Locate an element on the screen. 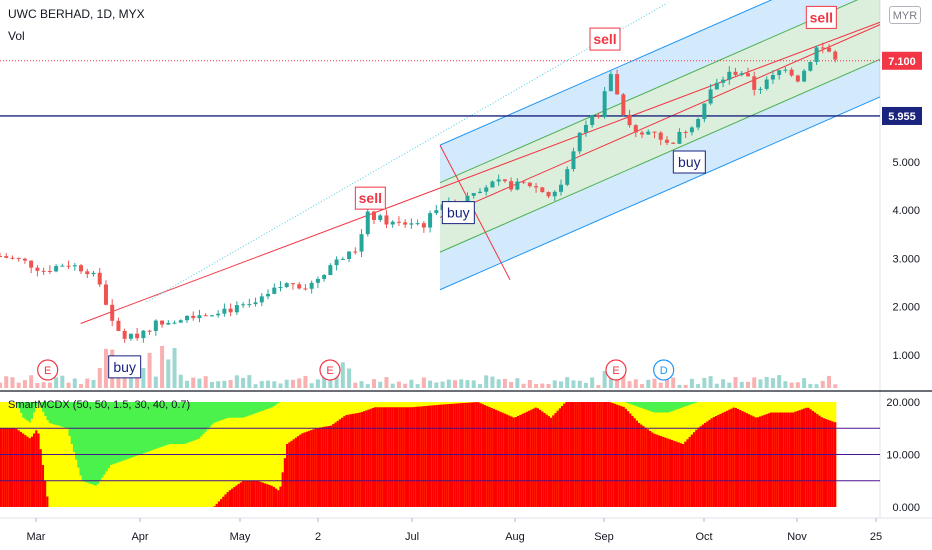  indicator-title: SmartMCDX (50, 50, 1.5, 30, 40, 0.7) is located at coordinates (99, 405).